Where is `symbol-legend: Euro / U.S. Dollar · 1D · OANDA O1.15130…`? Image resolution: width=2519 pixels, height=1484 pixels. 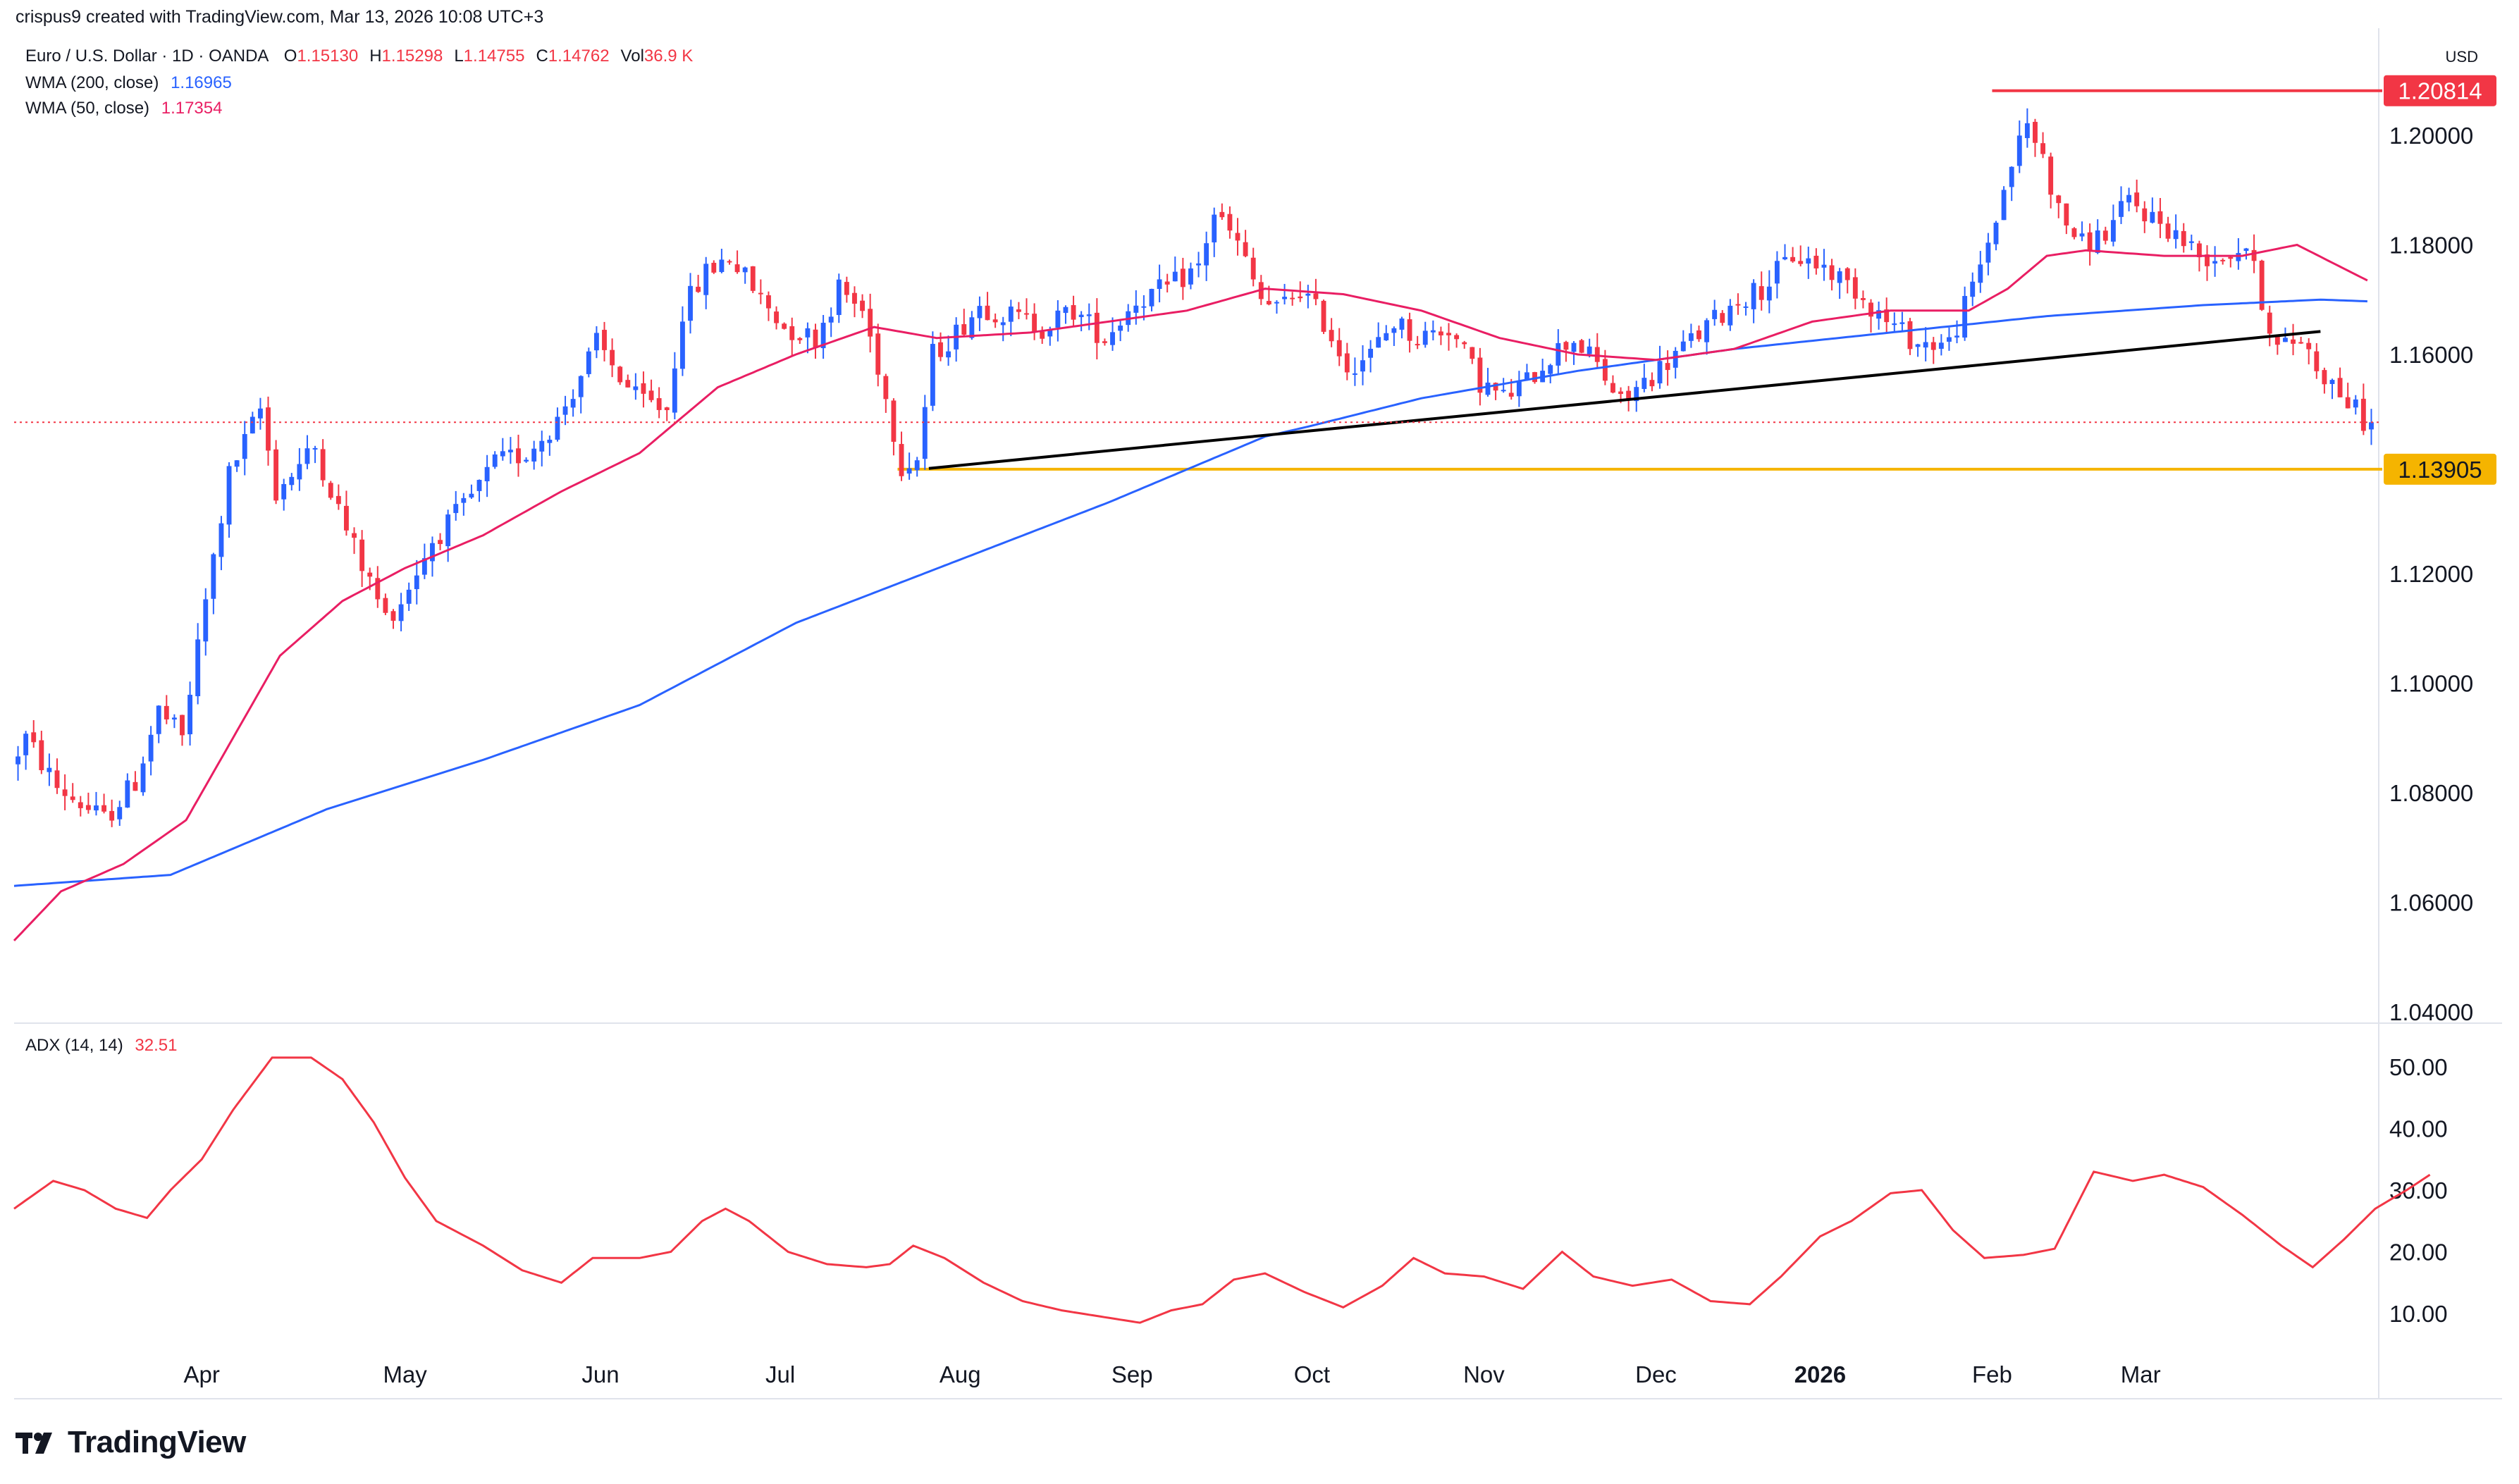
symbol-legend: Euro / U.S. Dollar · 1D · OANDA O1.15130… is located at coordinates (359, 56).